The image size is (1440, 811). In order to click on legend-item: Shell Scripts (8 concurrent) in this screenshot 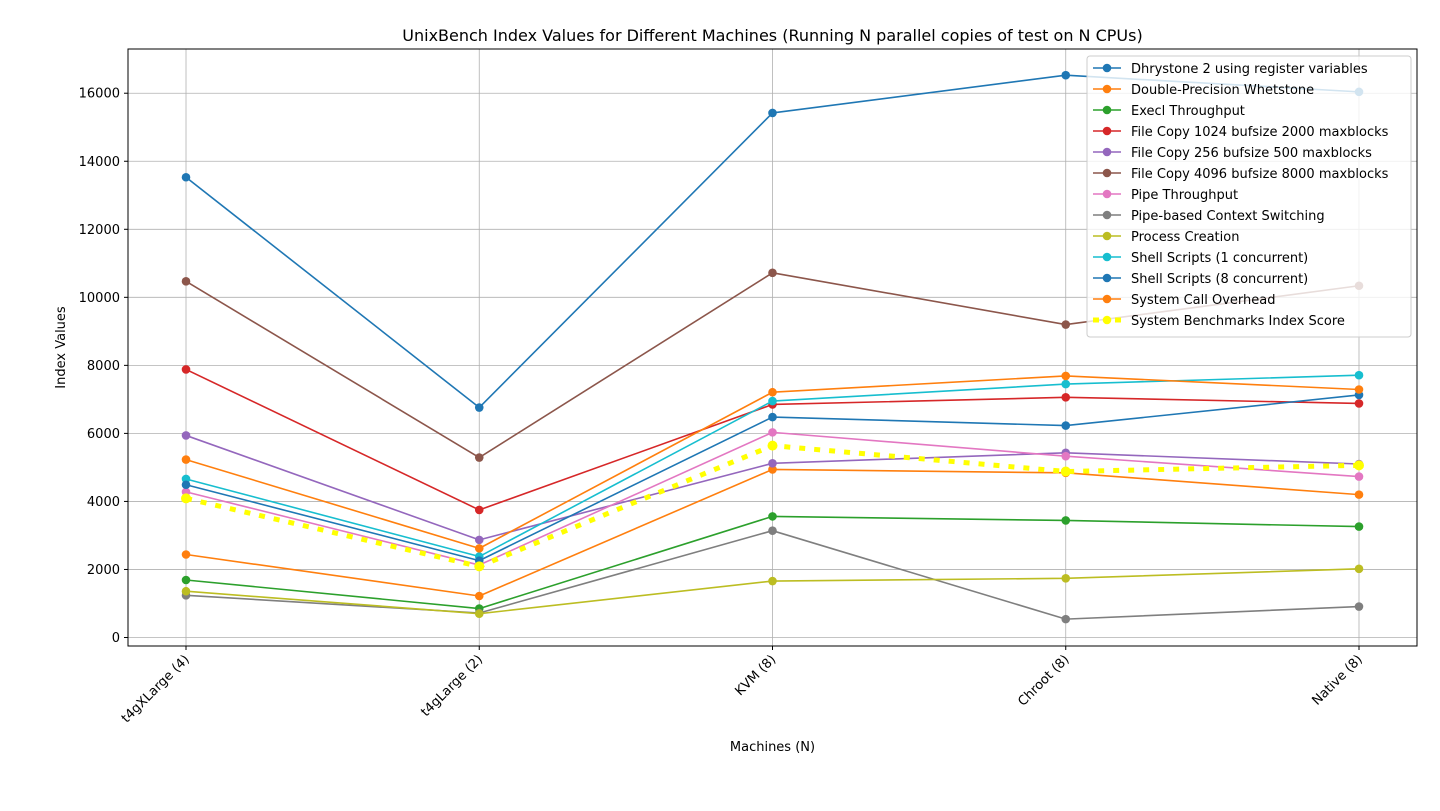, I will do `click(1200, 279)`.